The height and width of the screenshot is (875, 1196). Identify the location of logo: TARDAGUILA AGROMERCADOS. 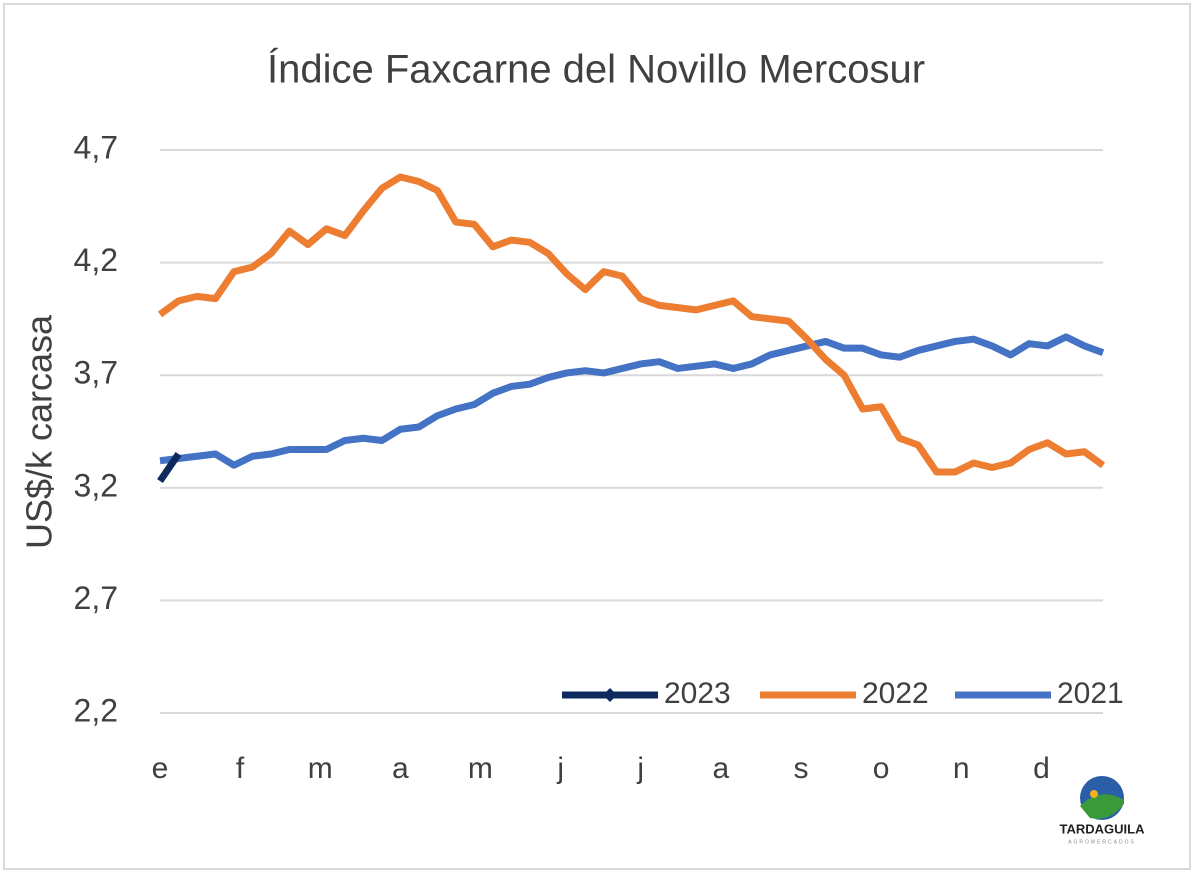
(1103, 810).